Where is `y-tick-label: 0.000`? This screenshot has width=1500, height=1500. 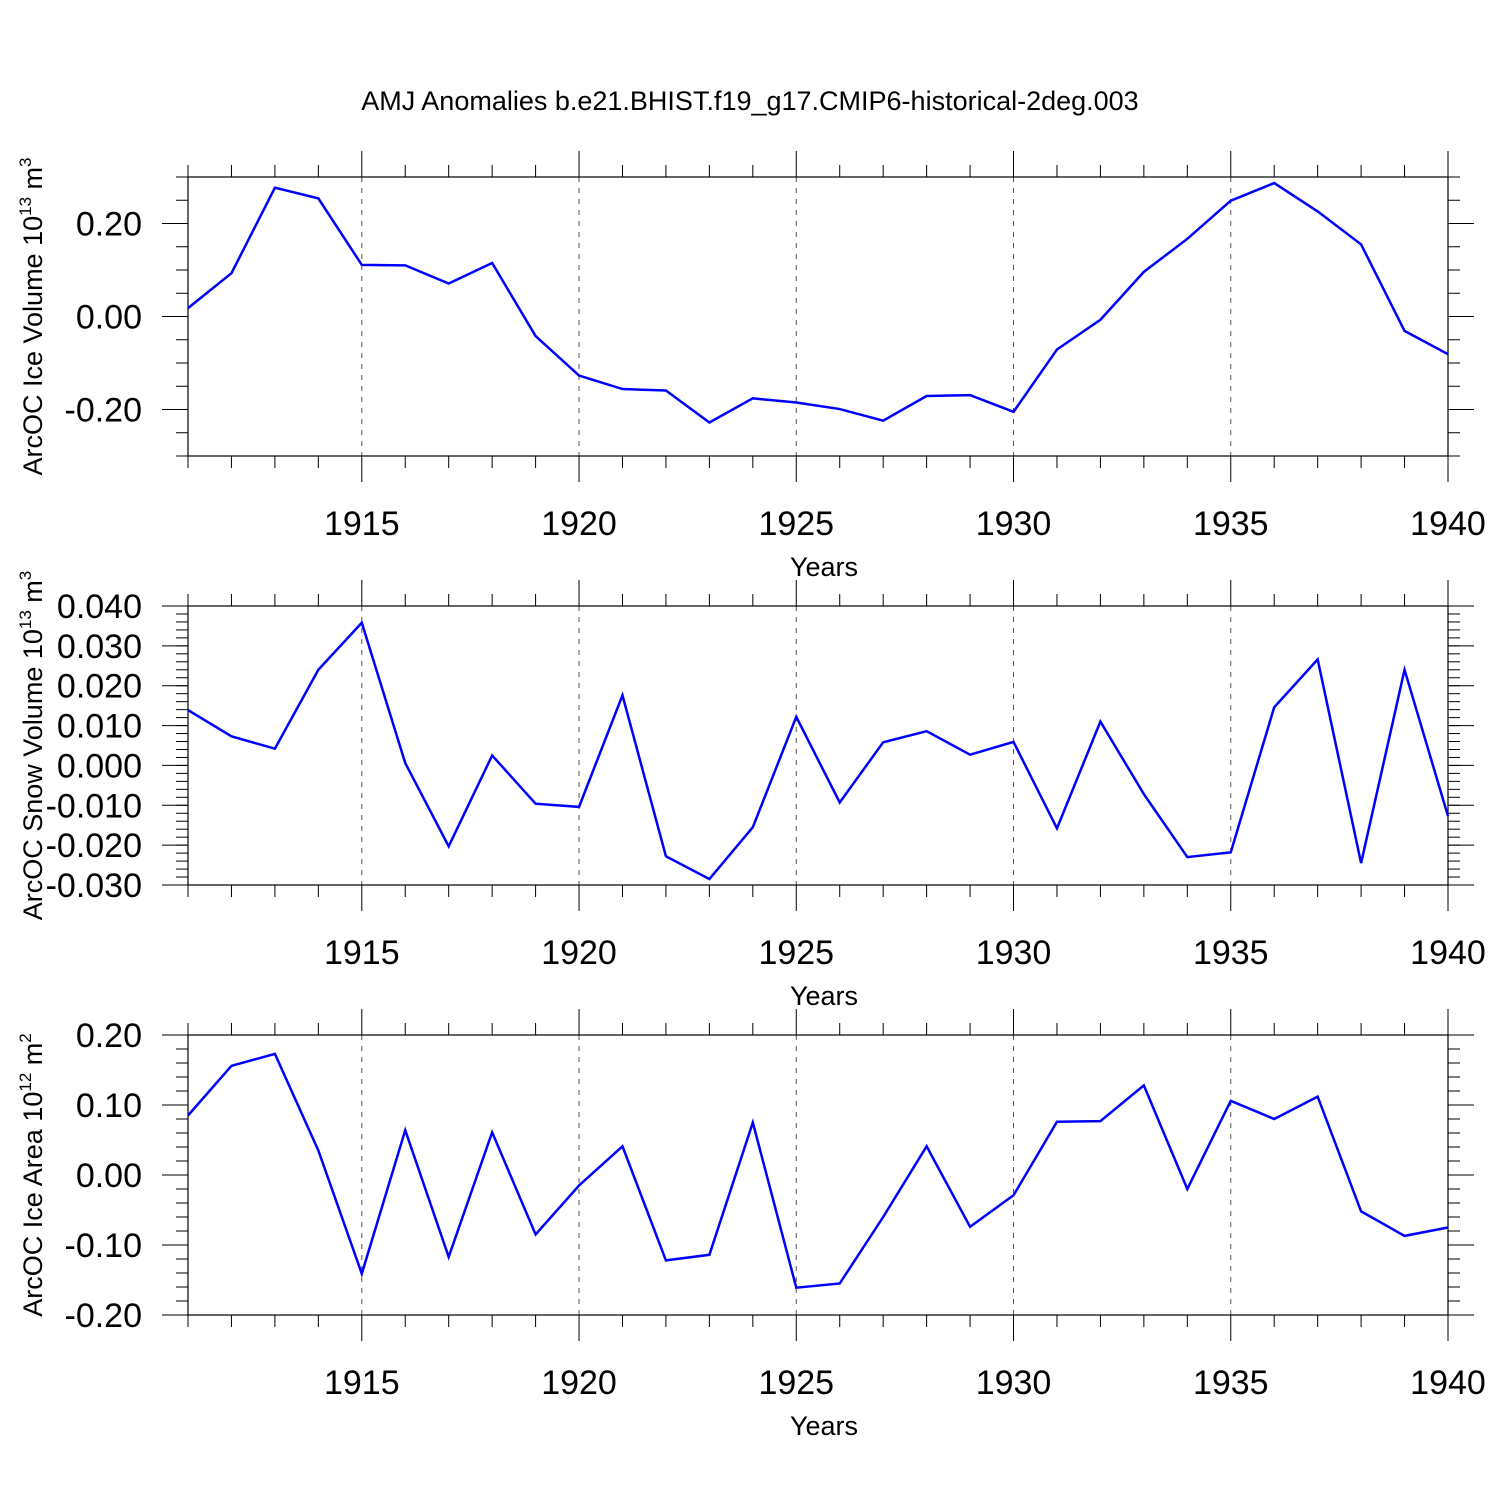
y-tick-label: 0.000 is located at coordinates (99, 766).